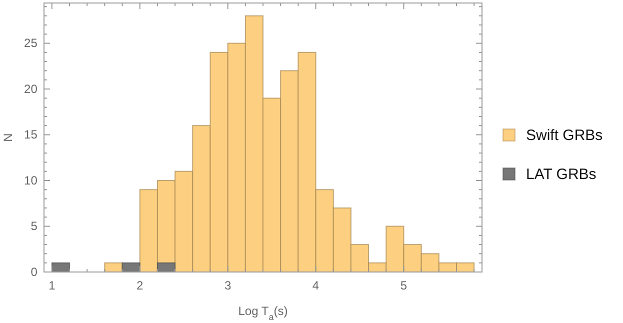 This screenshot has height=323, width=623. Describe the element at coordinates (31, 43) in the screenshot. I see `y-tick-label: 25` at that location.